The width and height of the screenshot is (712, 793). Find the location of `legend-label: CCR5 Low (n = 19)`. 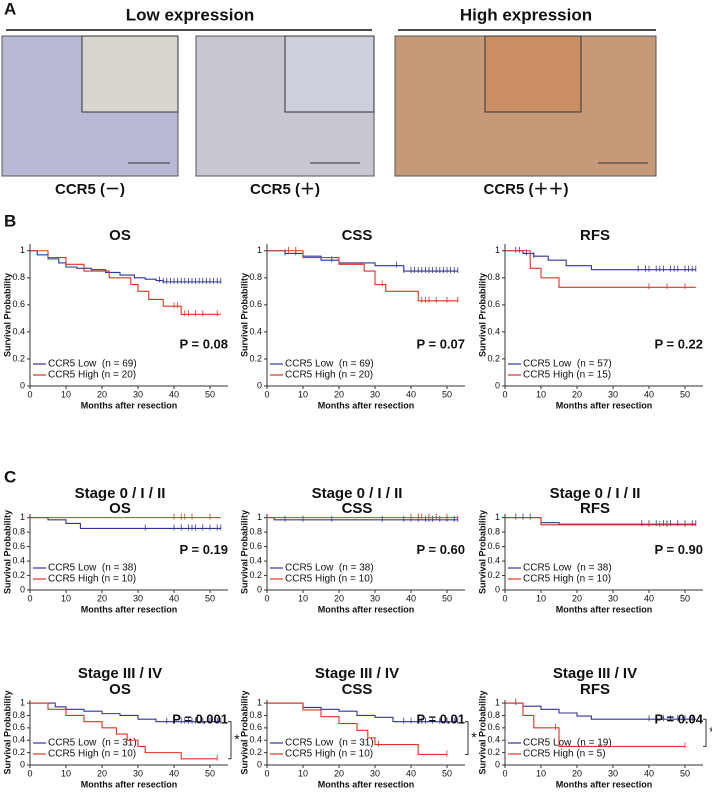

legend-label: CCR5 Low (n = 19) is located at coordinates (567, 743).